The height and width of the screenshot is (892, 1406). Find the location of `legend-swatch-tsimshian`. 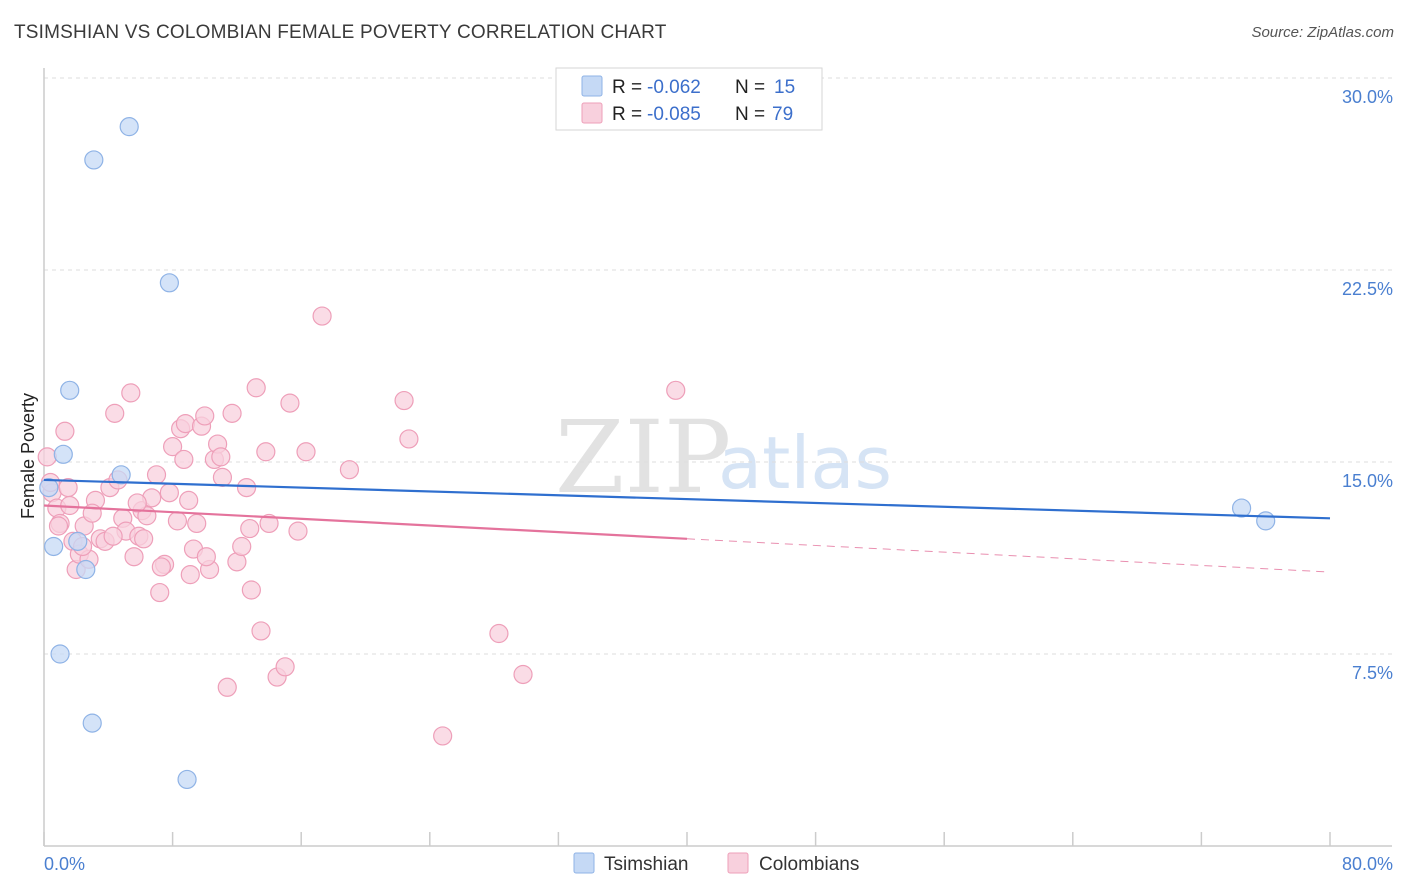

legend-swatch-tsimshian is located at coordinates (592, 86).